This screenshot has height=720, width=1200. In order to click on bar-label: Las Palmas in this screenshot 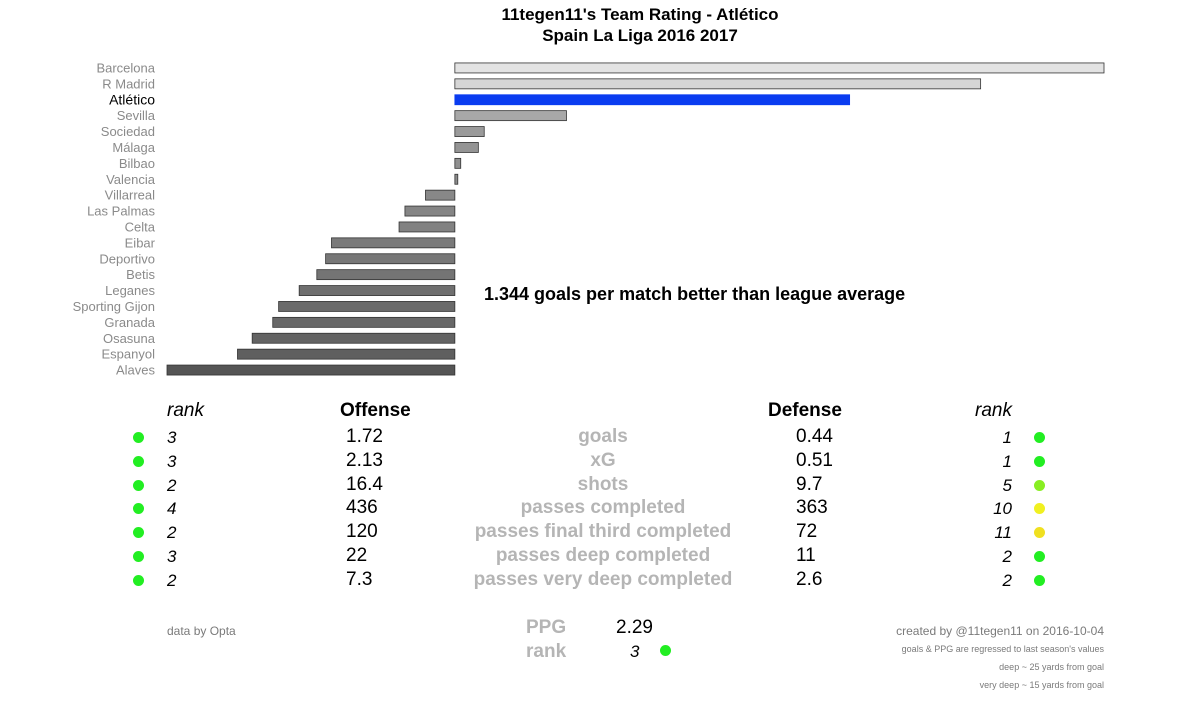, I will do `click(121, 211)`.